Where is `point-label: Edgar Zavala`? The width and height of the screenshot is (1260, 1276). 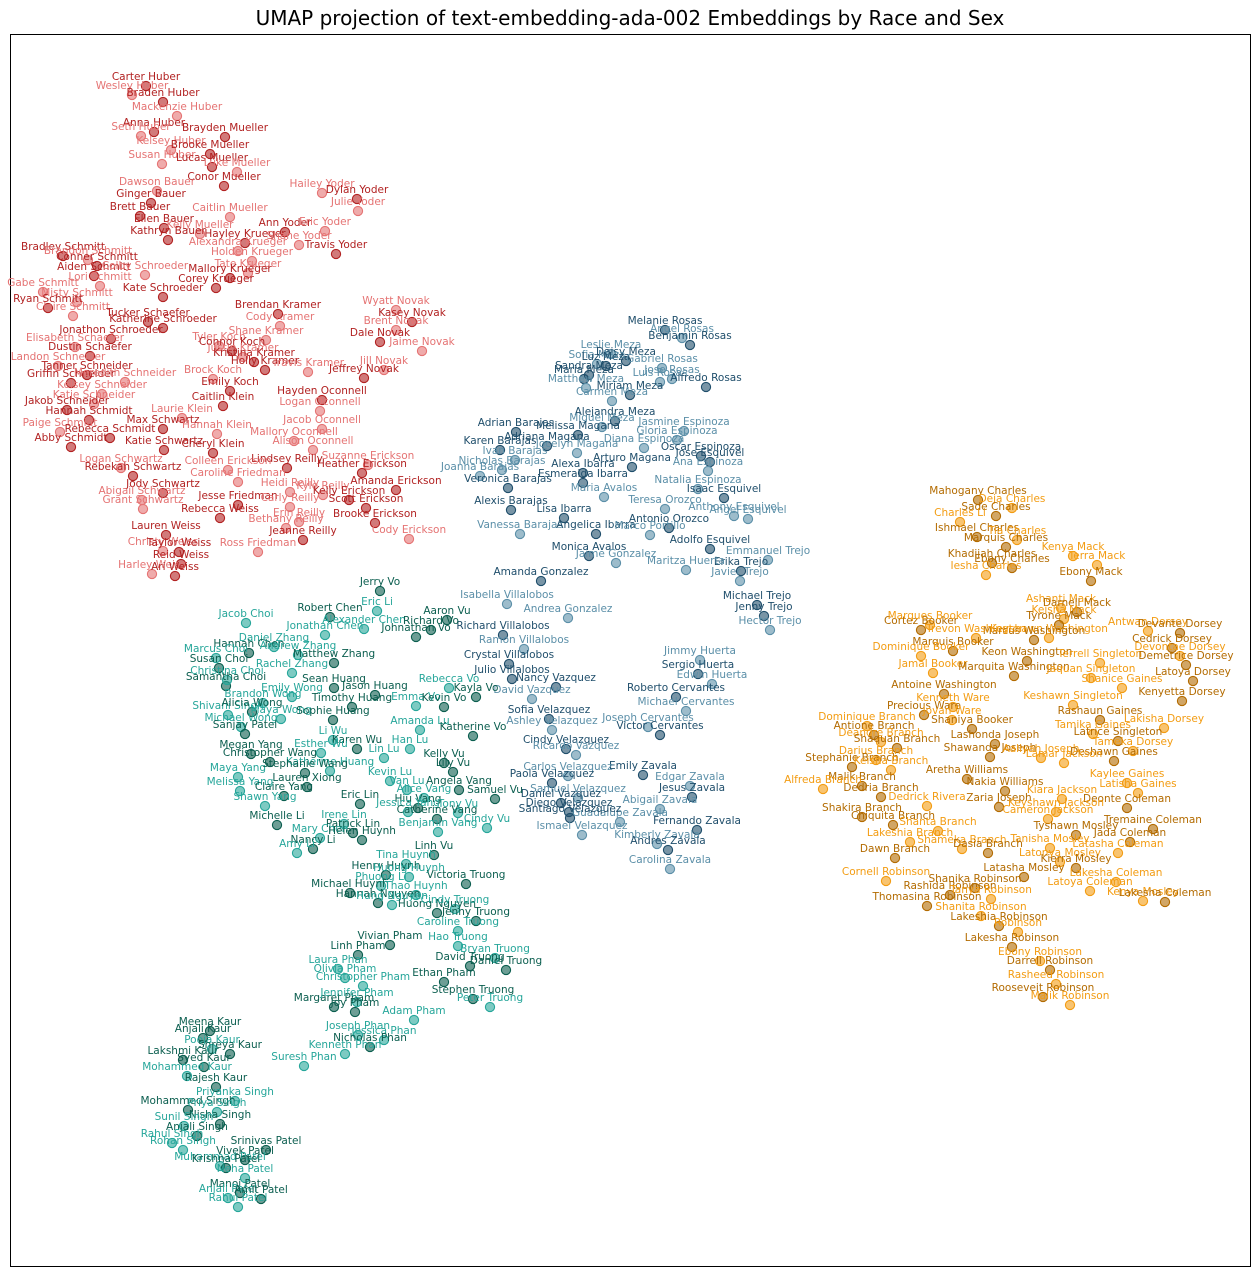 point-label: Edgar Zavala is located at coordinates (690, 777).